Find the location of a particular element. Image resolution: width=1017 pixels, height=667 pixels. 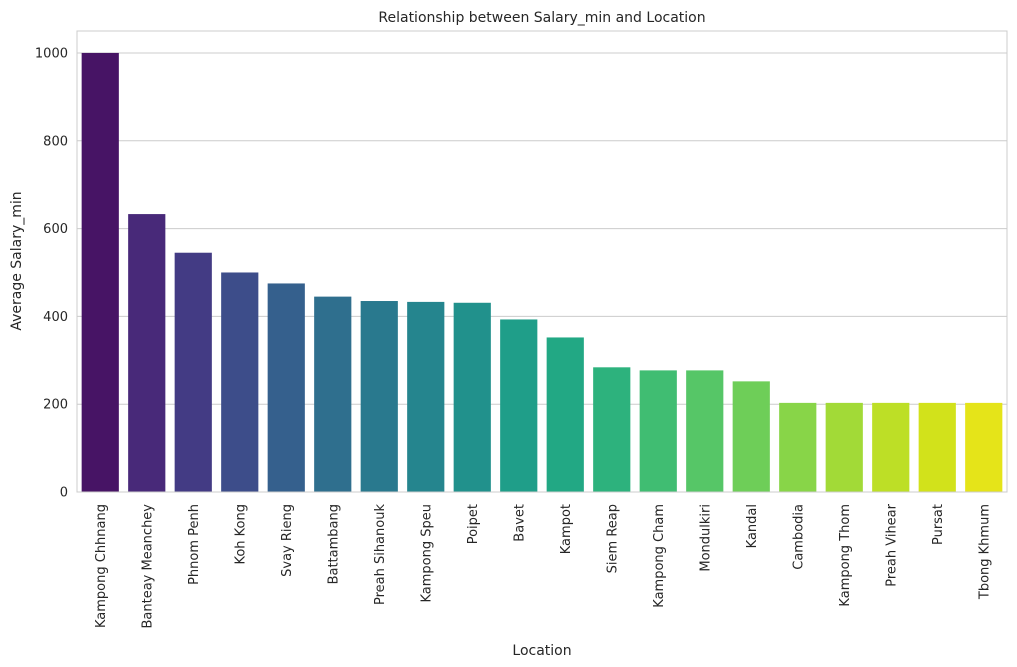

x-tick-label: Siem Reap is located at coordinates (612, 538).